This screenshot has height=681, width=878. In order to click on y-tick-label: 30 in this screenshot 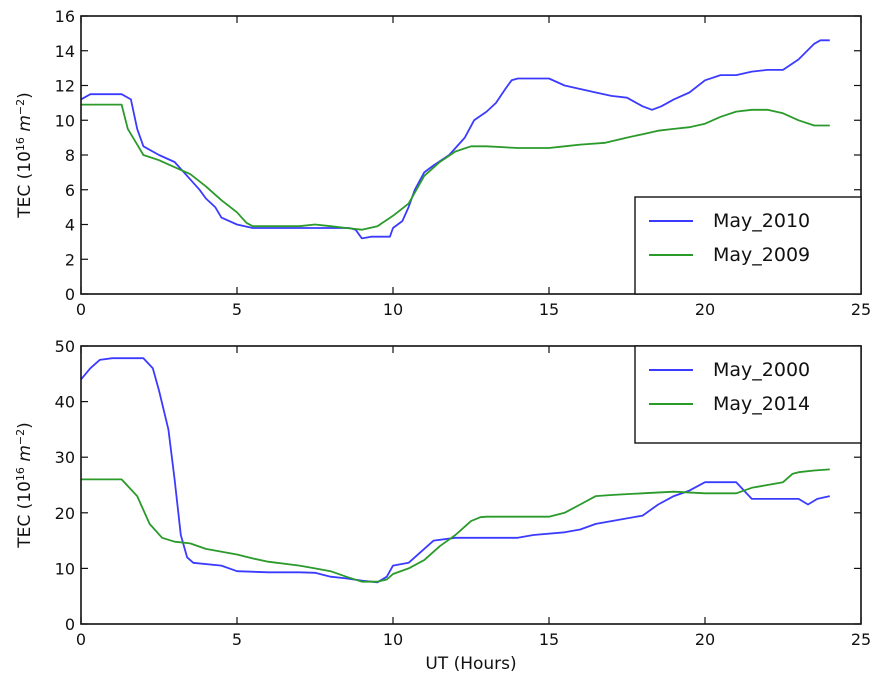, I will do `click(65, 457)`.